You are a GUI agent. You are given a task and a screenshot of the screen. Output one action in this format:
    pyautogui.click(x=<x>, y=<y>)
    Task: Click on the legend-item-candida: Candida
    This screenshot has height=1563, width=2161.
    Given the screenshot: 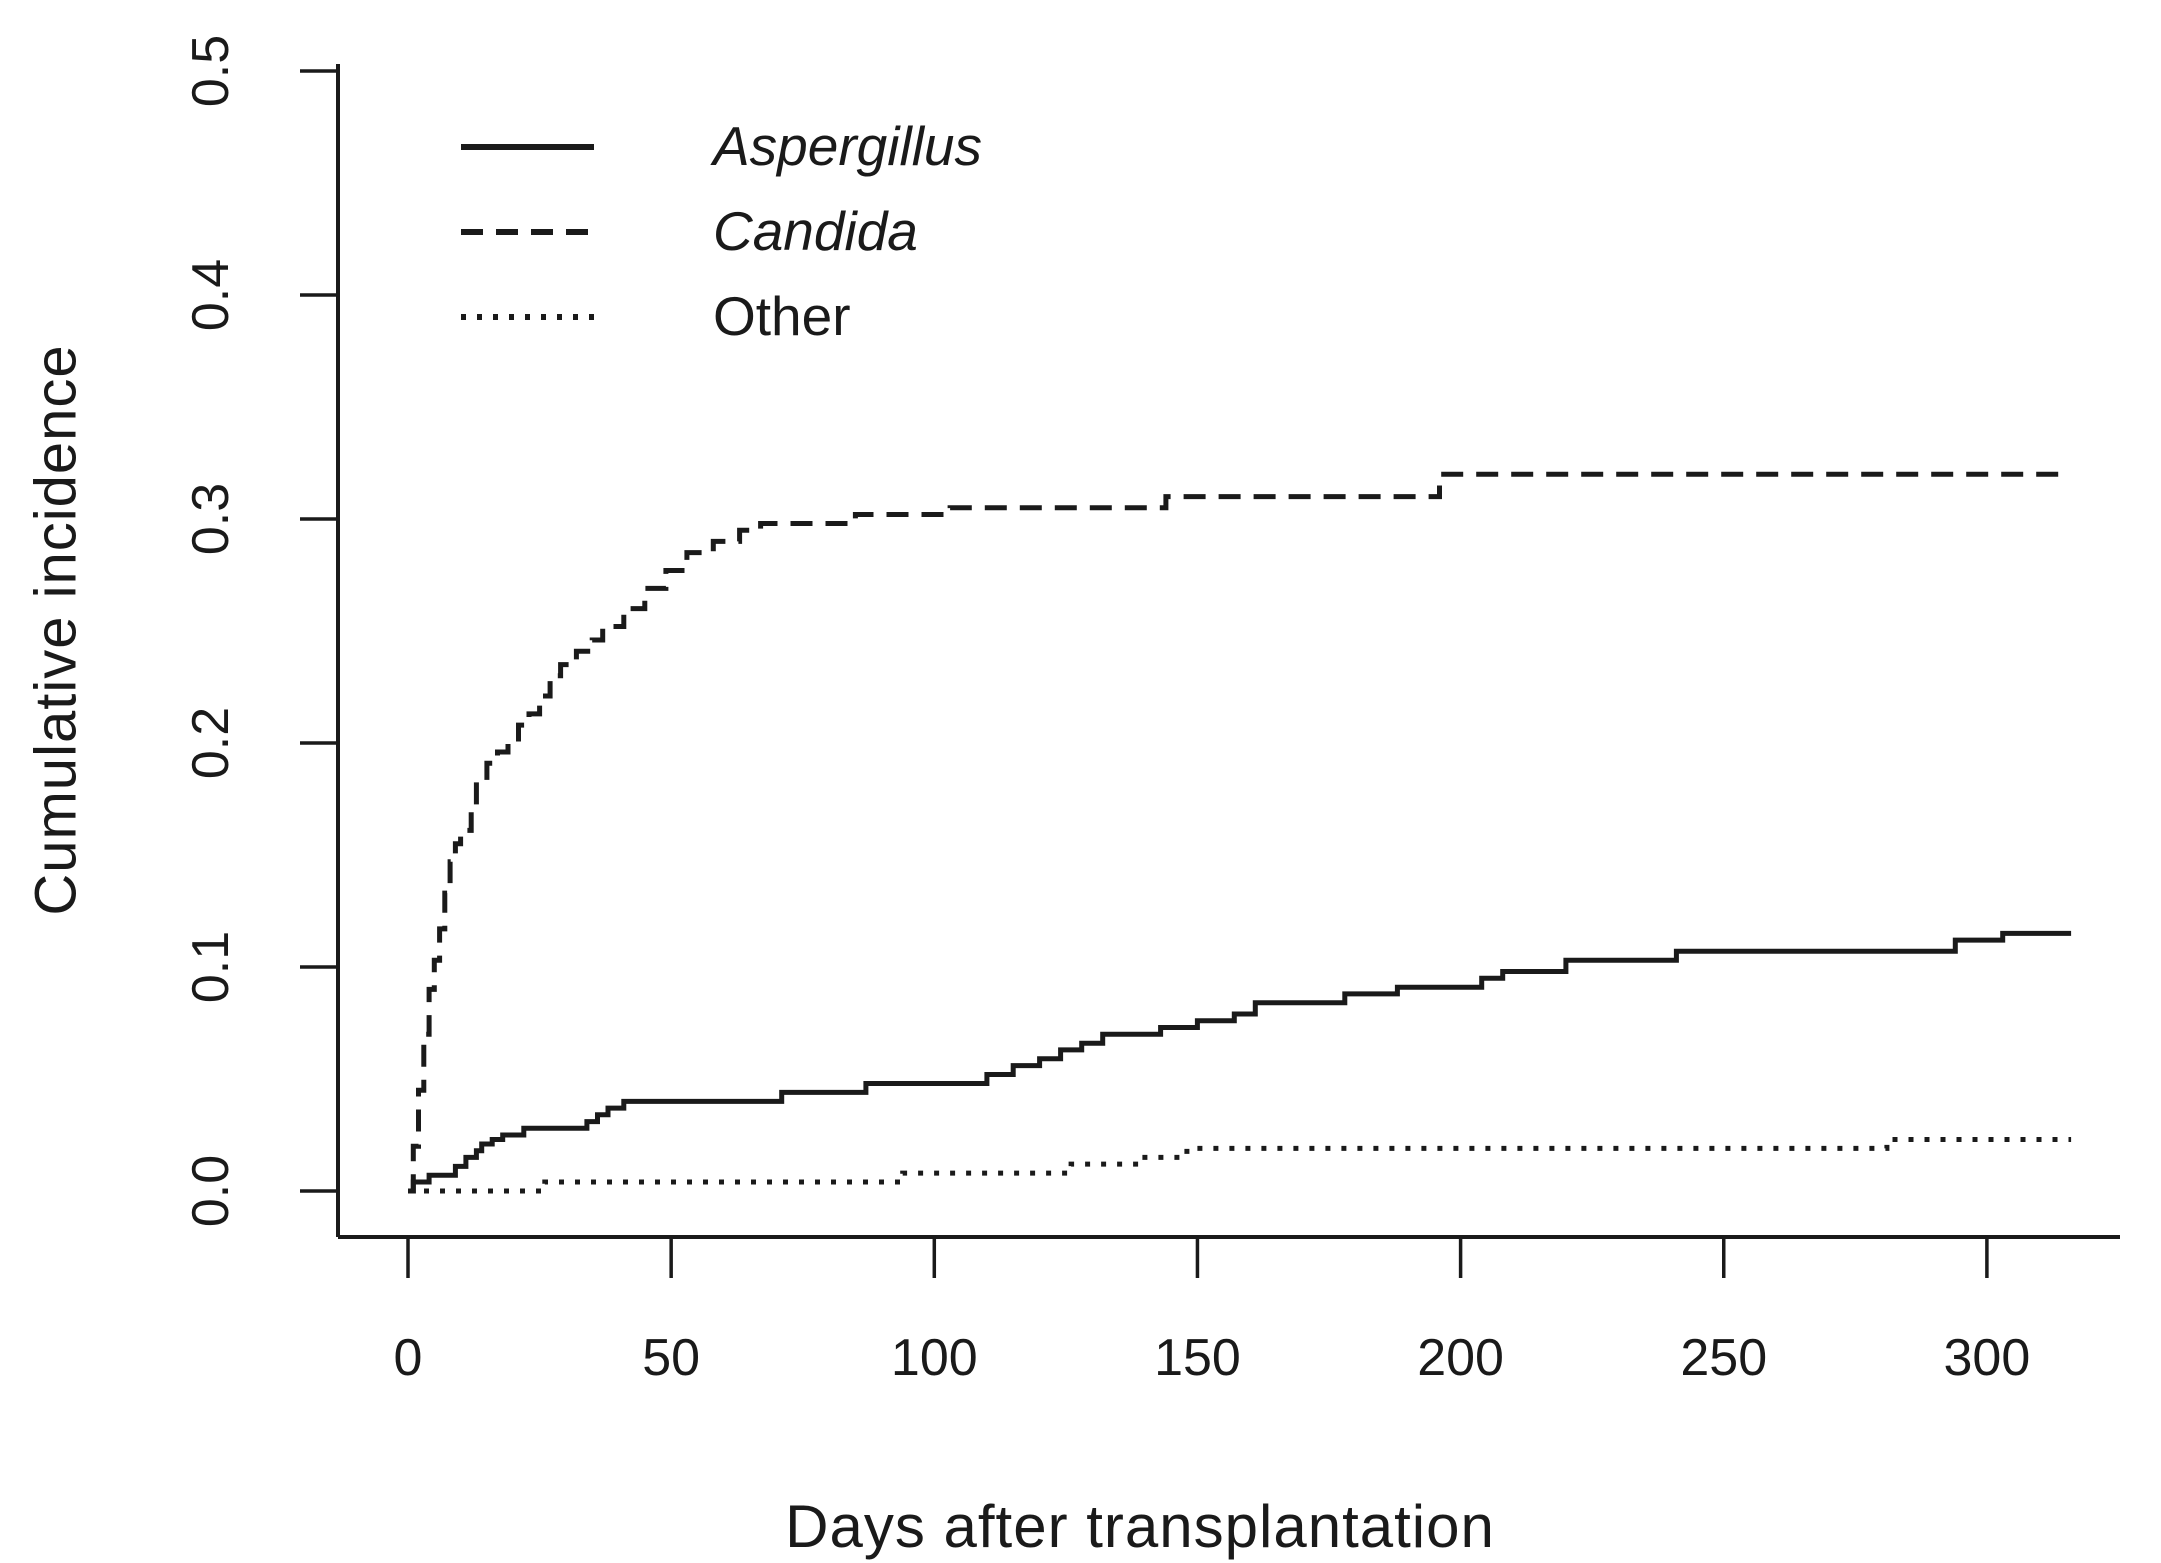 What is the action you would take?
    pyautogui.click(x=721, y=231)
    